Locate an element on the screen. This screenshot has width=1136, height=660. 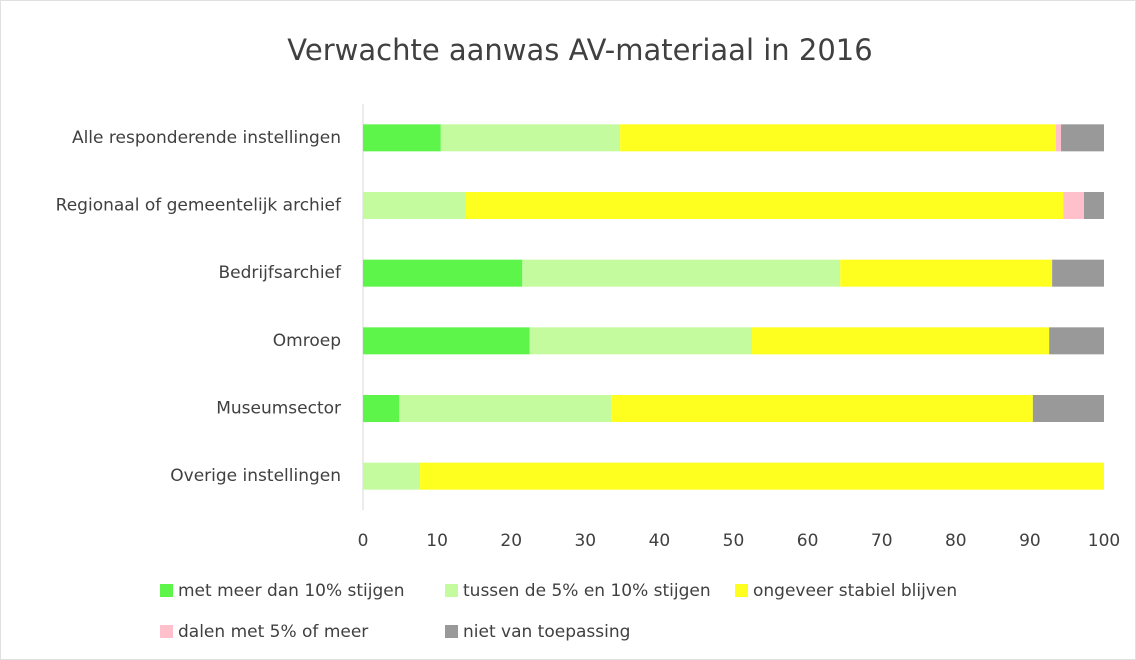
x-tick-label: 70 is located at coordinates (882, 541).